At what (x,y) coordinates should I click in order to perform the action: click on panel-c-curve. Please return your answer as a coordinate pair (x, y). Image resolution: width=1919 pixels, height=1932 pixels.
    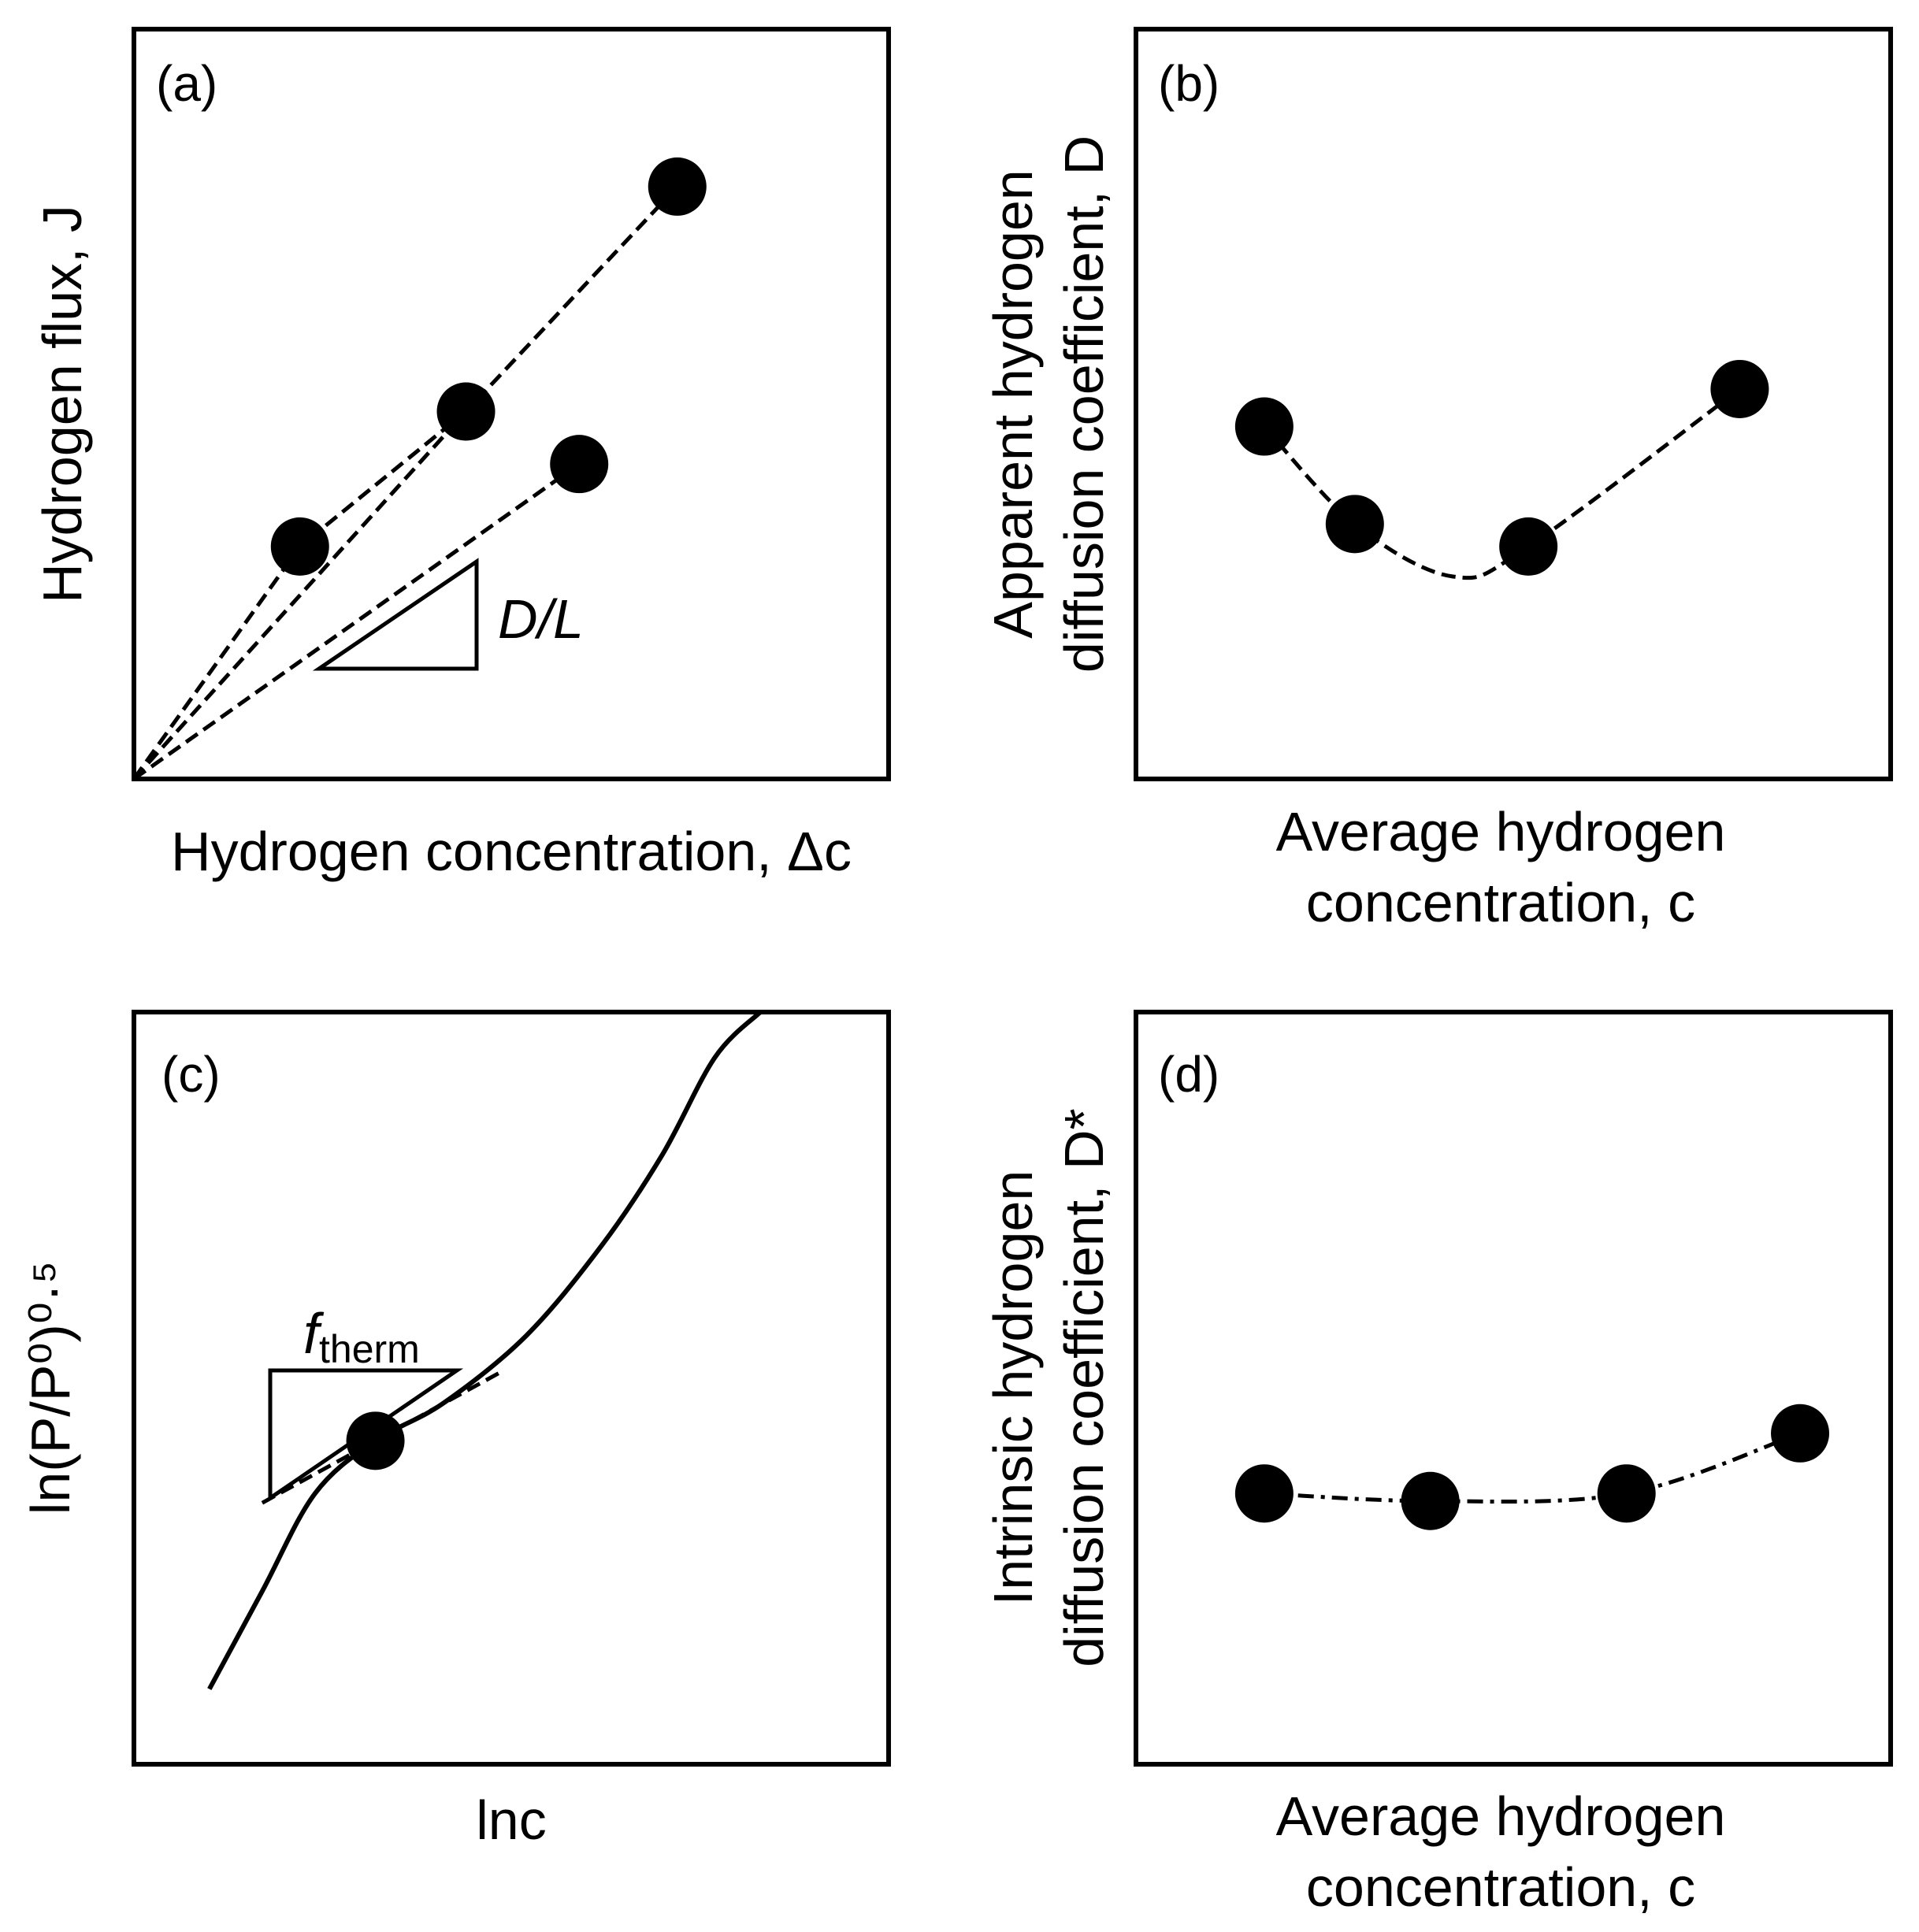
    Looking at the image, I should click on (485, 1350).